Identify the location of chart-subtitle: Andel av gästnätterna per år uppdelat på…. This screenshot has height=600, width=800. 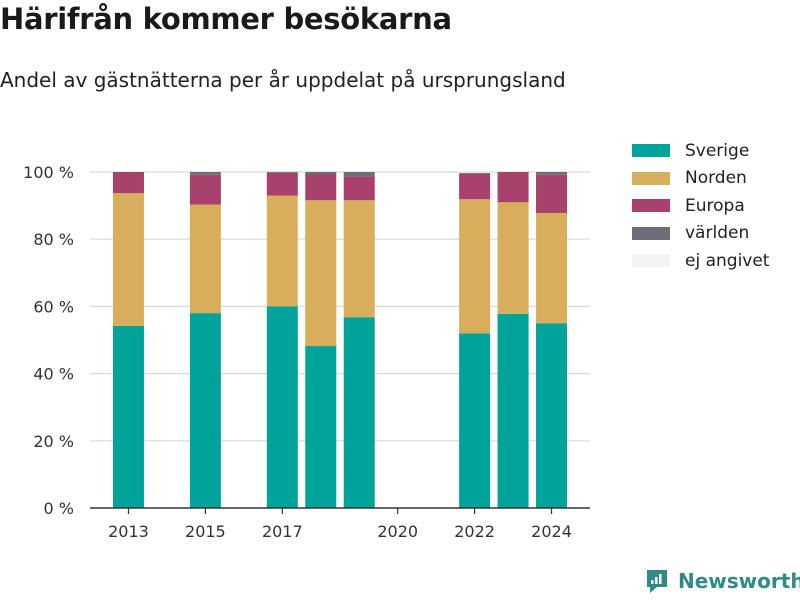
(283, 80).